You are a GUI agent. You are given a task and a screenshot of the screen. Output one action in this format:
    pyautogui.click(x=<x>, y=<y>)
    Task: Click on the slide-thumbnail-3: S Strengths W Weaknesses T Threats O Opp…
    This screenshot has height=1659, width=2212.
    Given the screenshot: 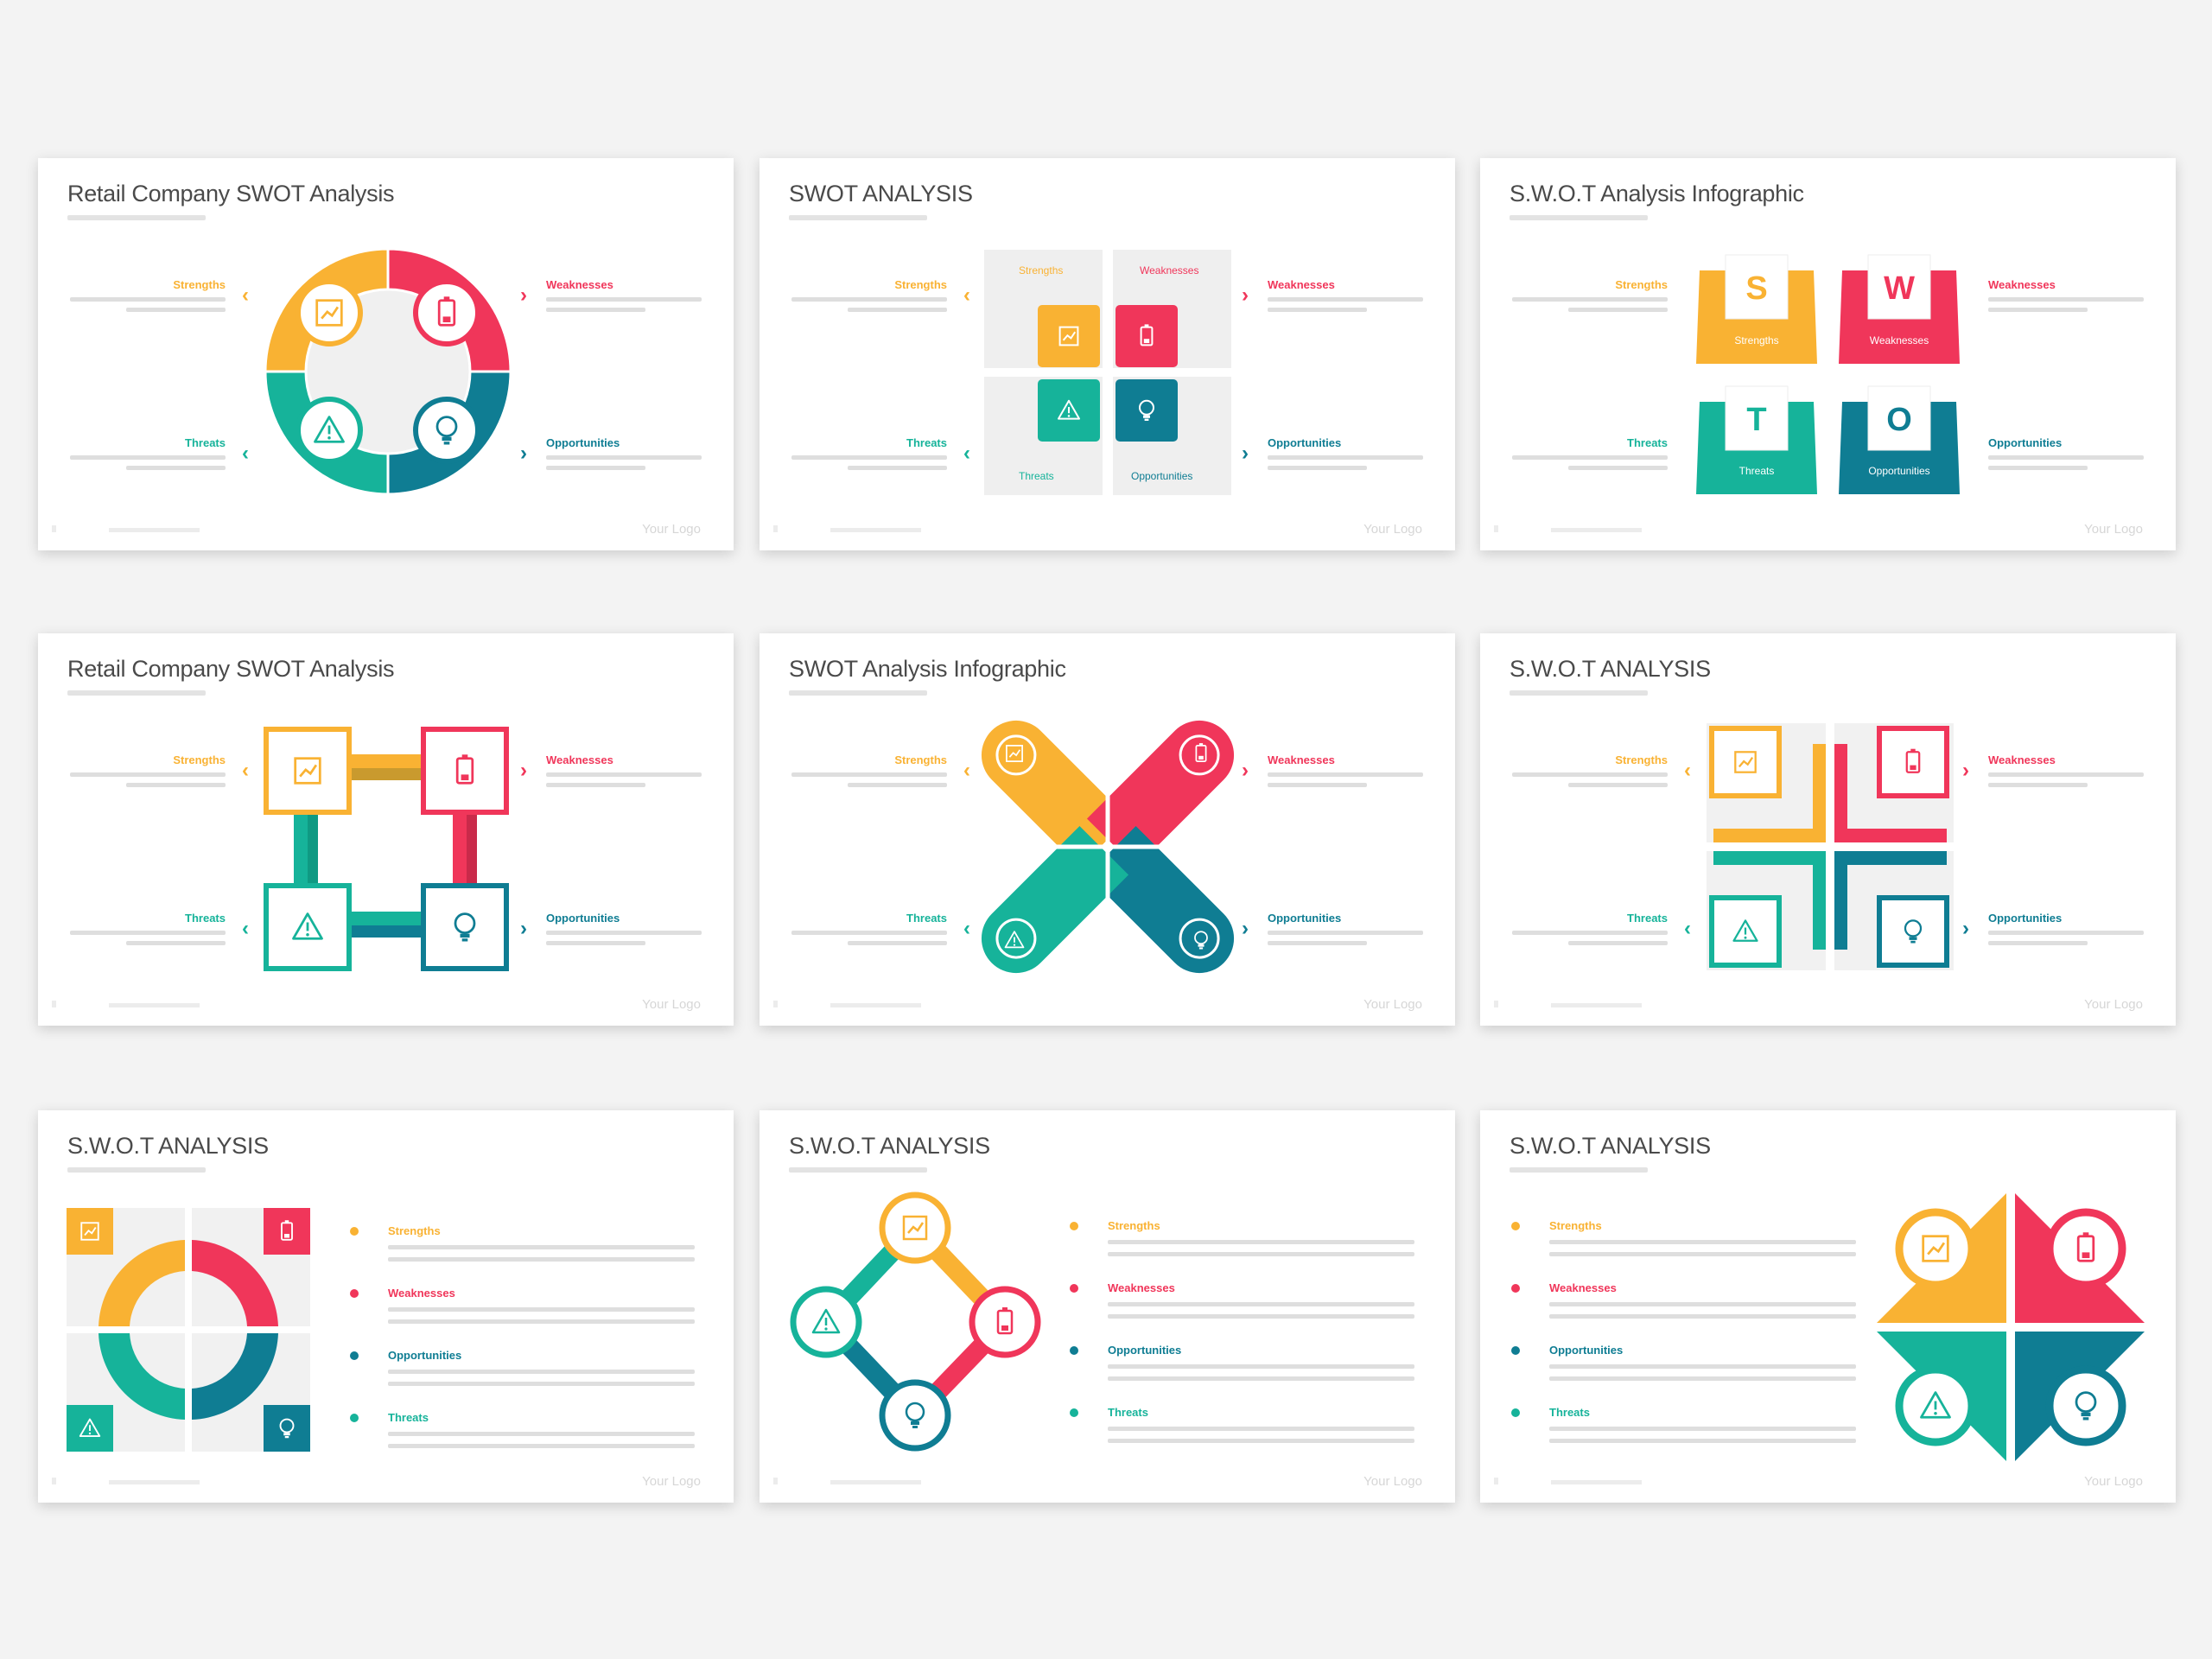 What is the action you would take?
    pyautogui.click(x=1828, y=354)
    